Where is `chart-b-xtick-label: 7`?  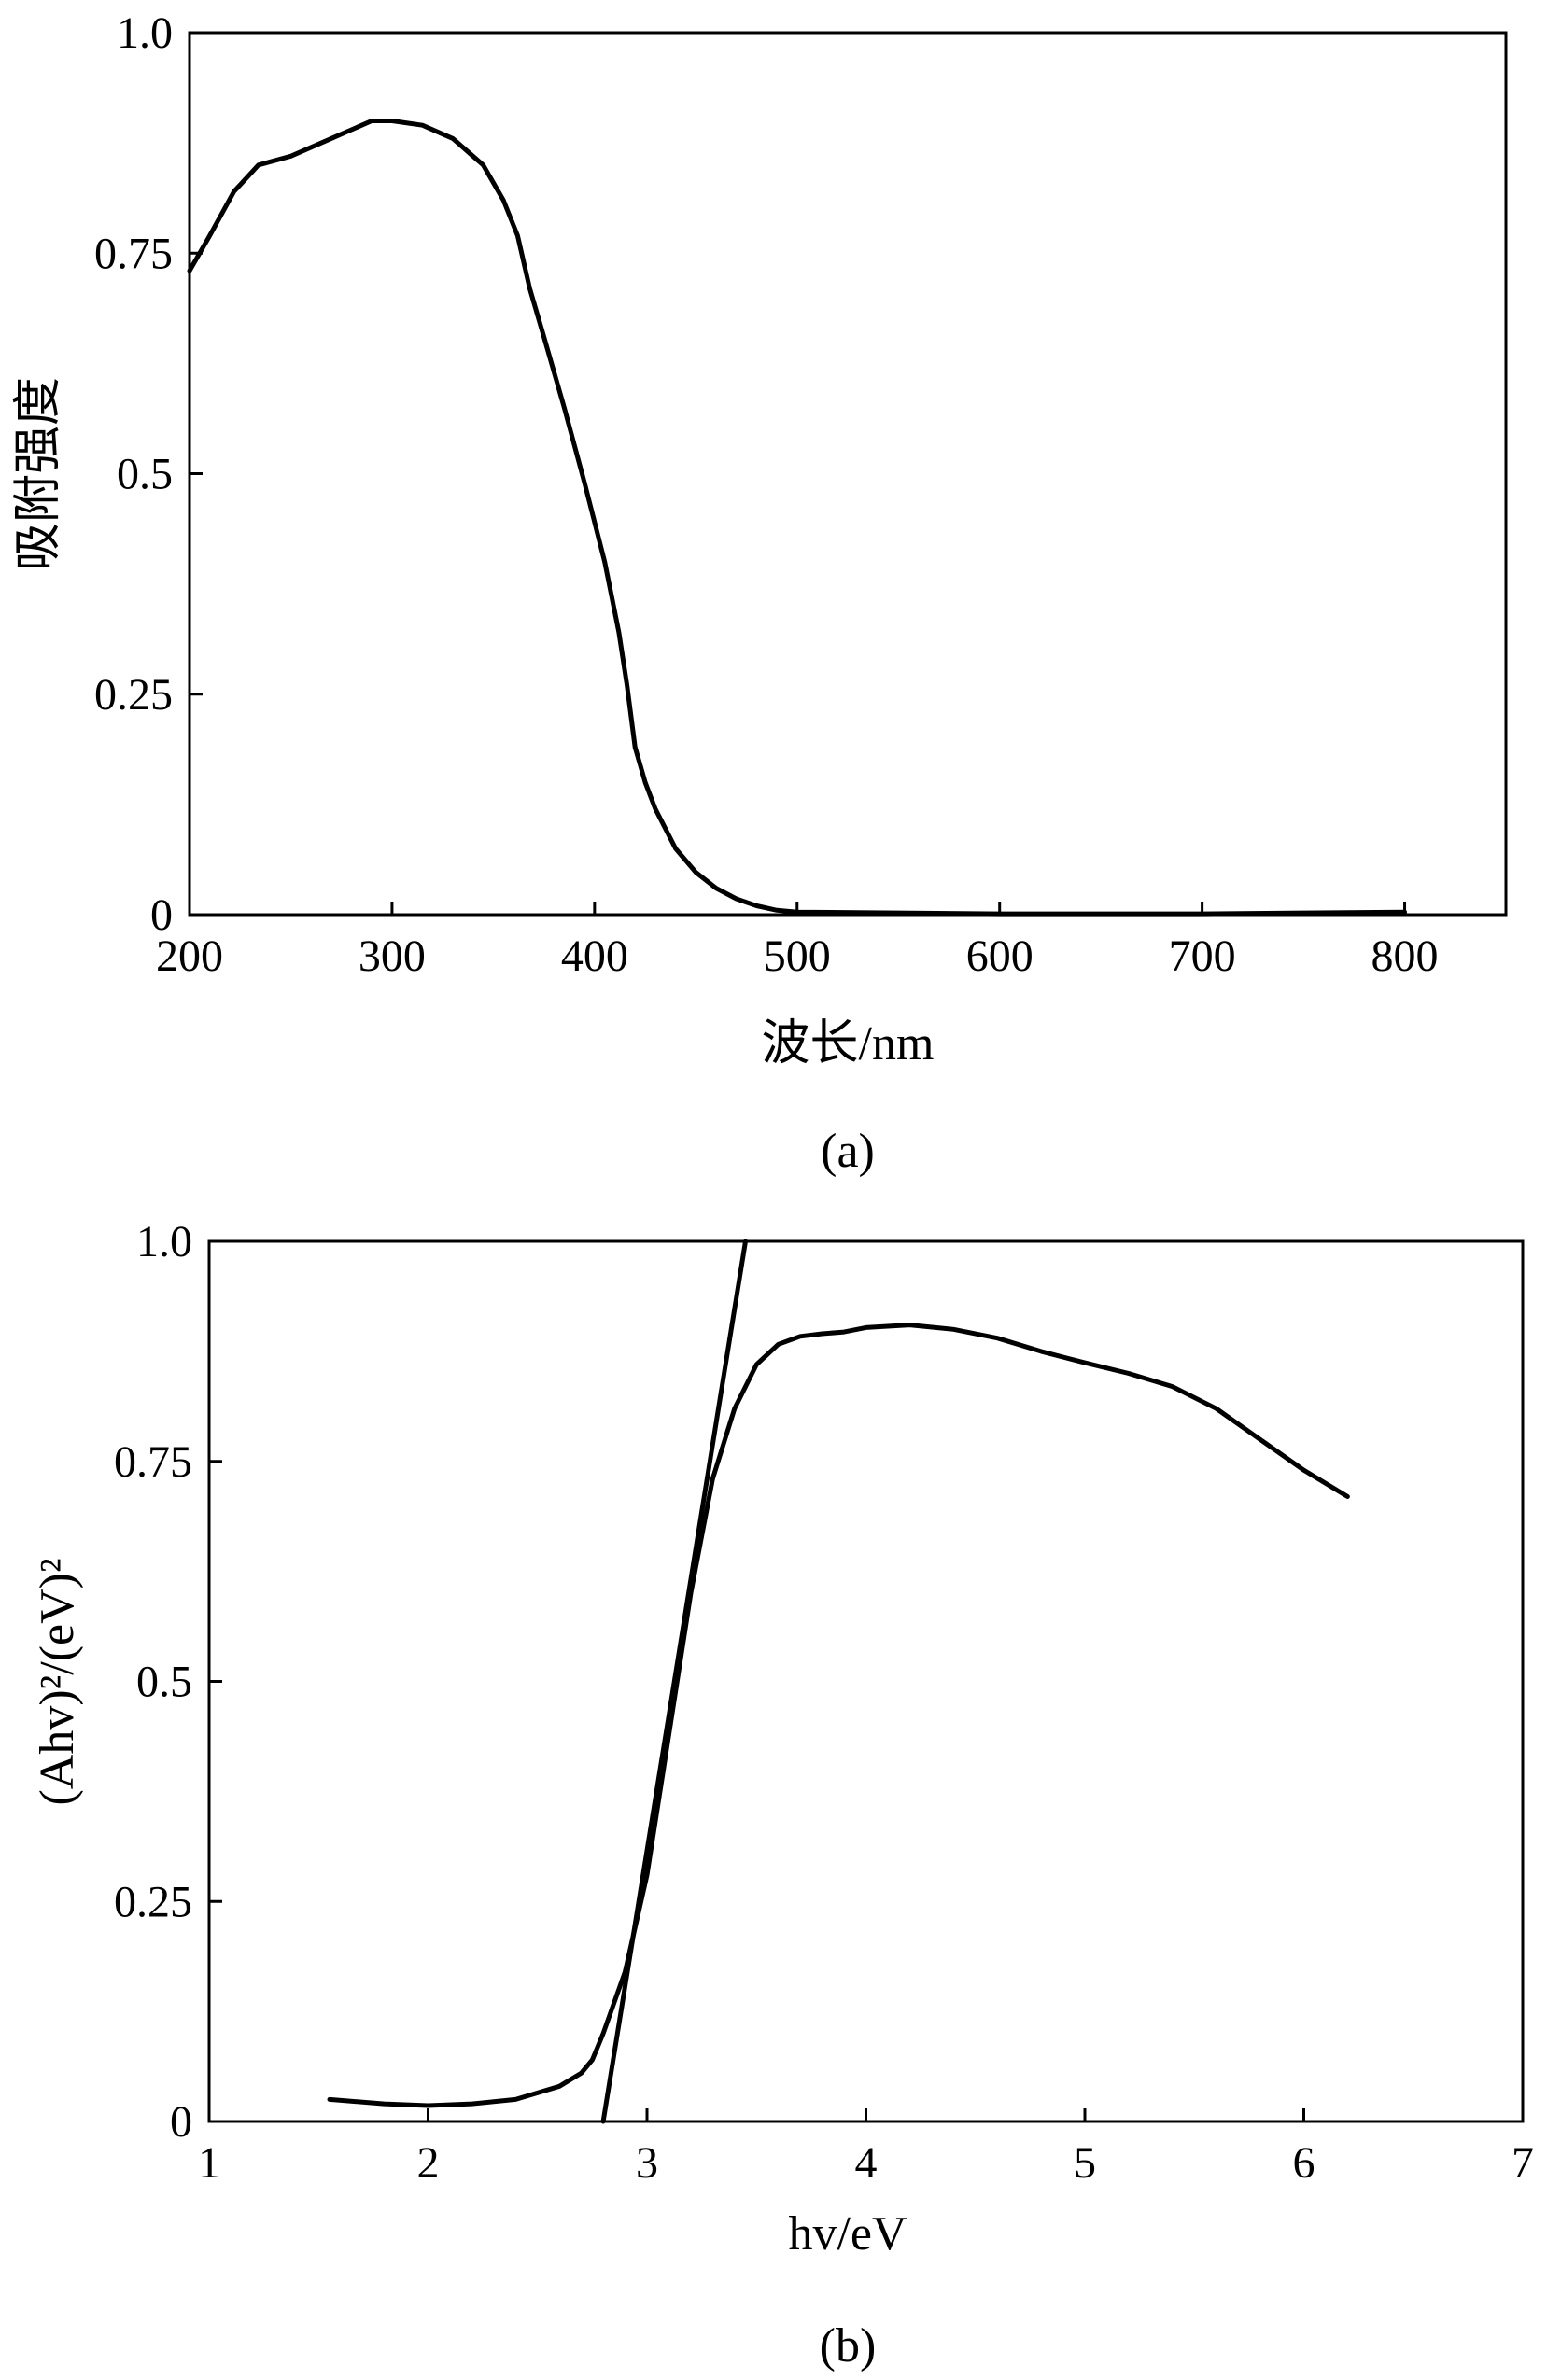 chart-b-xtick-label: 7 is located at coordinates (1523, 2163).